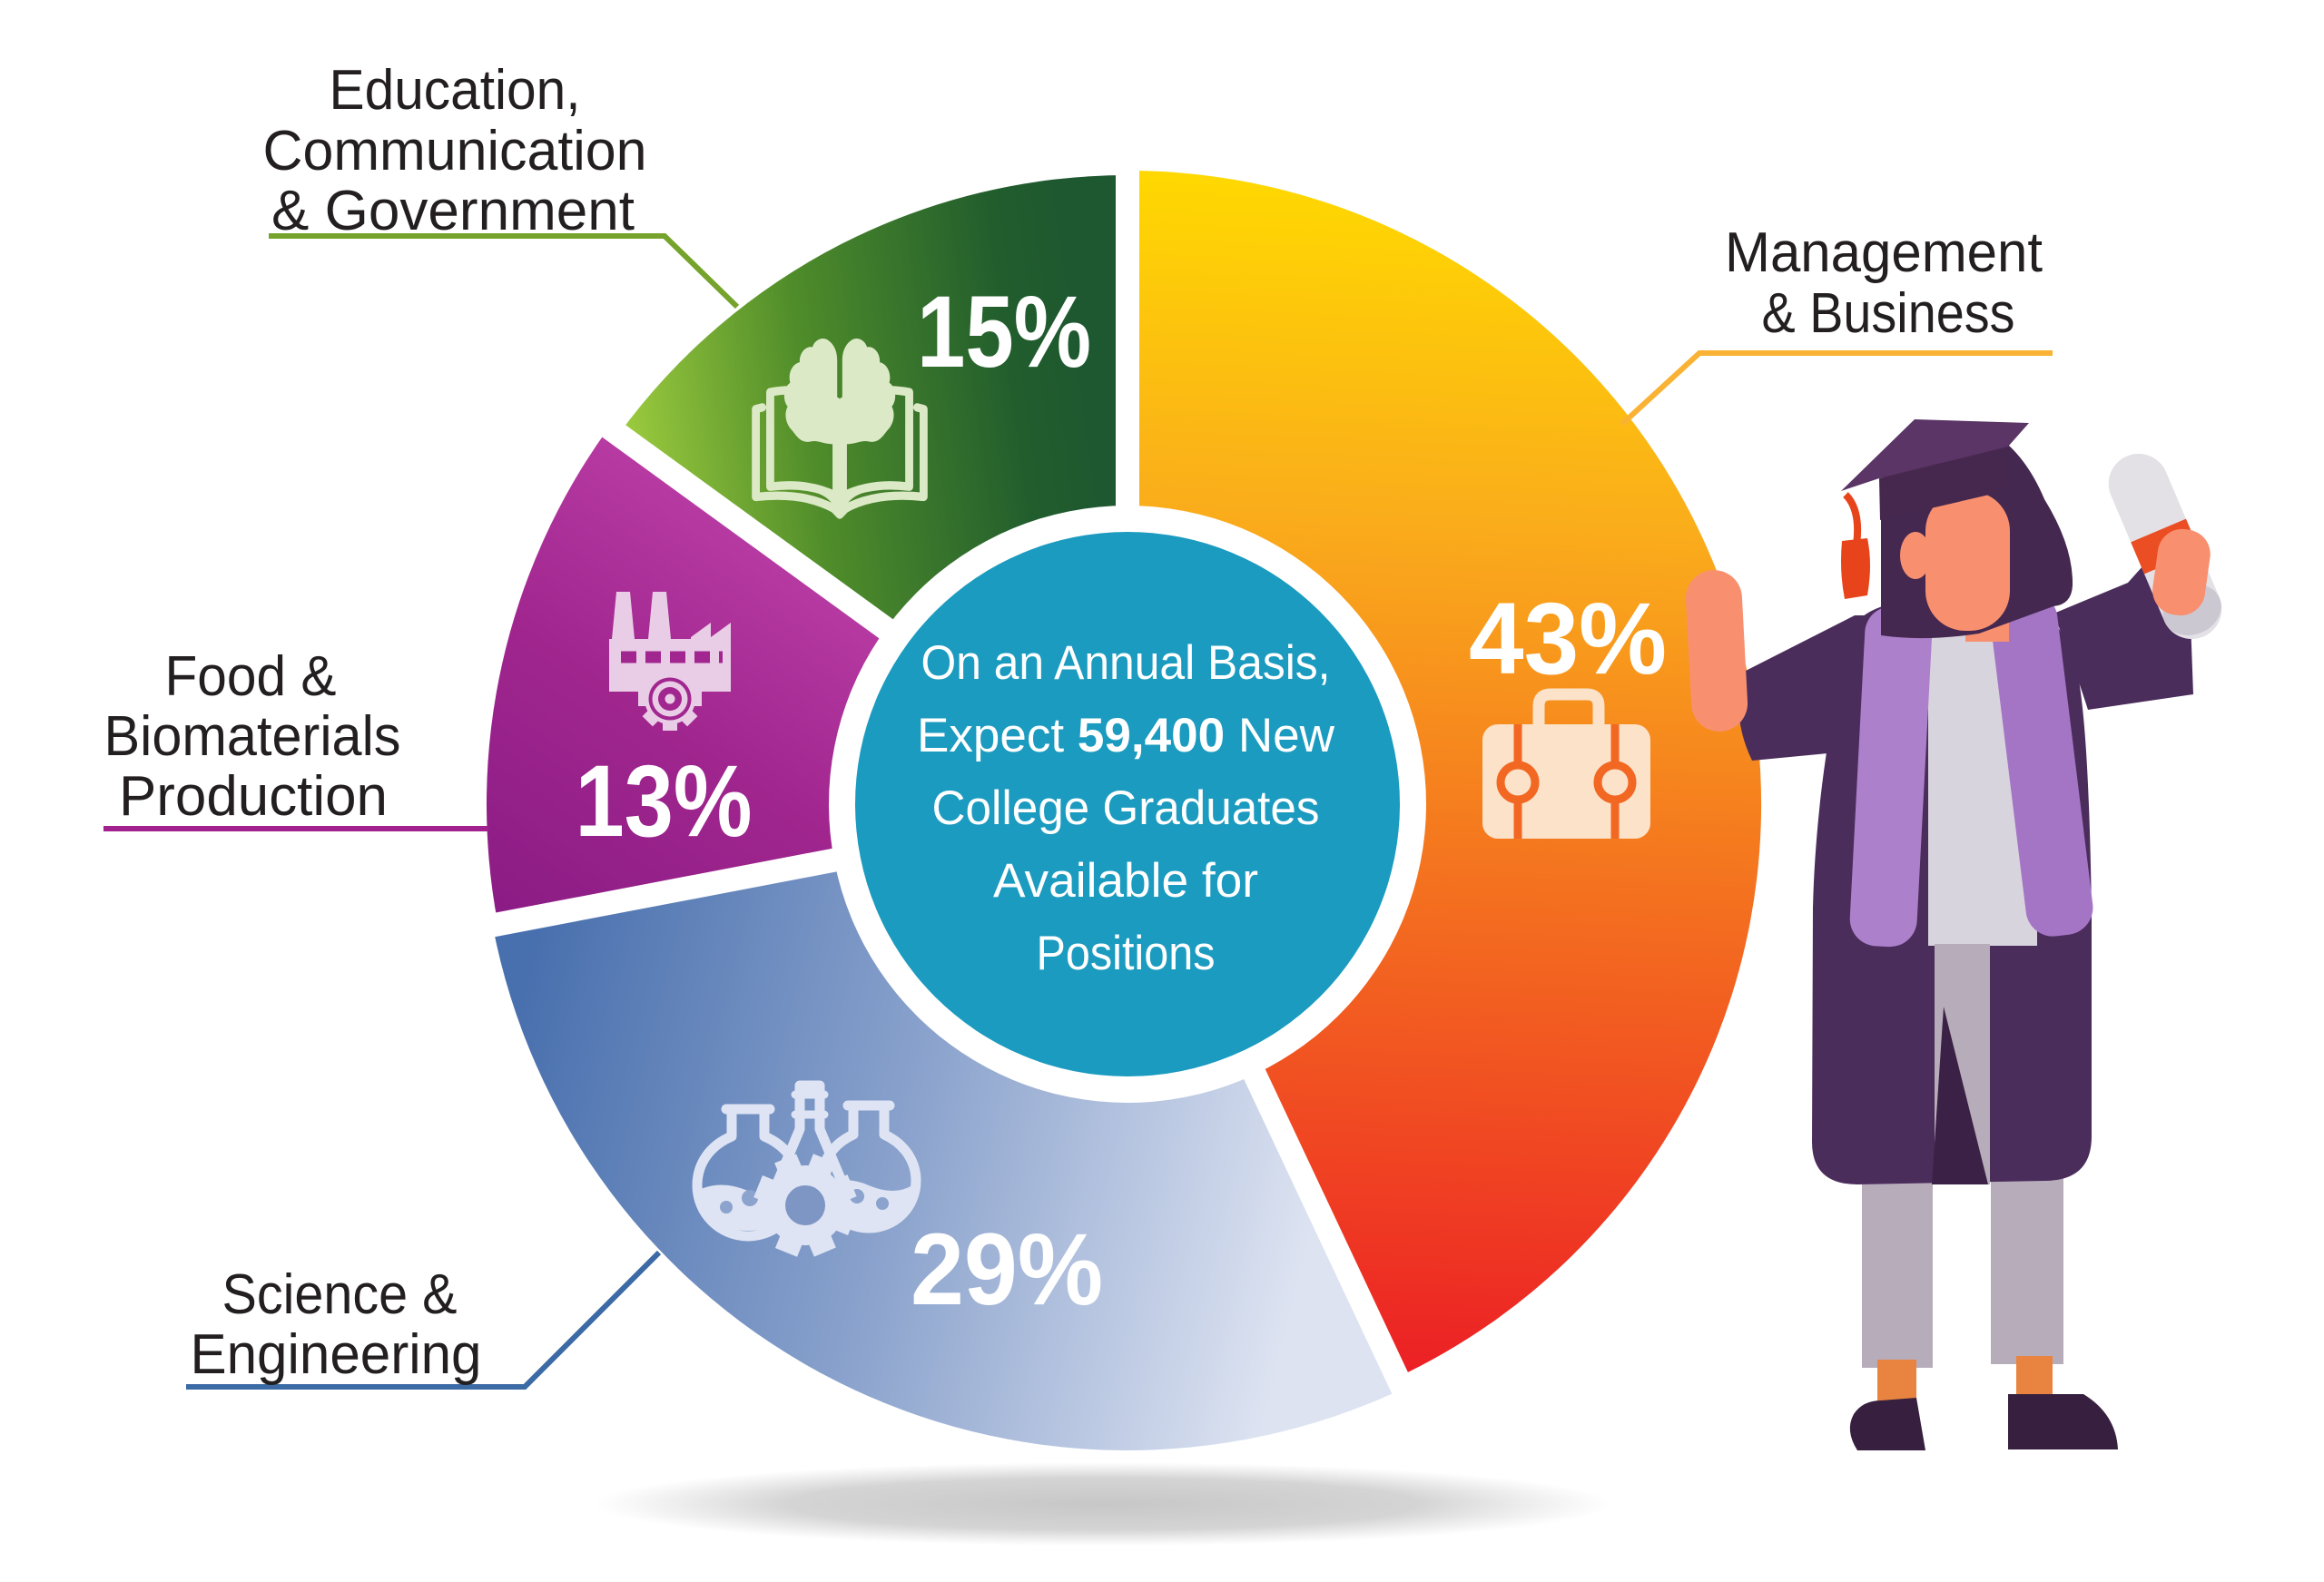 This screenshot has width=2324, height=1582. Describe the element at coordinates (251, 676) in the screenshot. I see `svg-text: Food &` at that location.